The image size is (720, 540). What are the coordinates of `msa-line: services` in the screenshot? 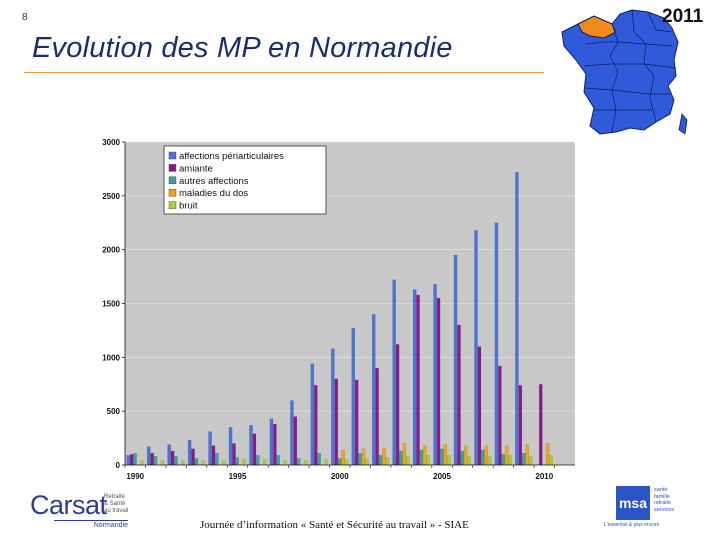 It's located at (664, 509).